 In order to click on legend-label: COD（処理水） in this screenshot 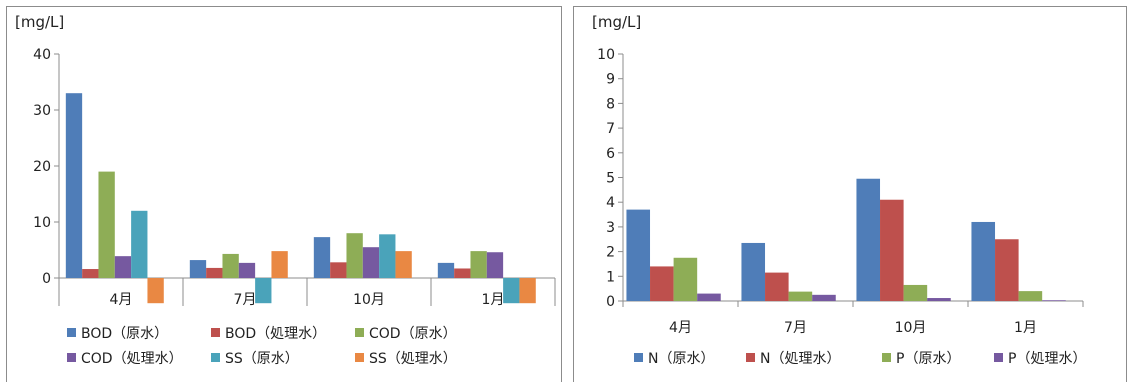, I will do `click(132, 359)`.